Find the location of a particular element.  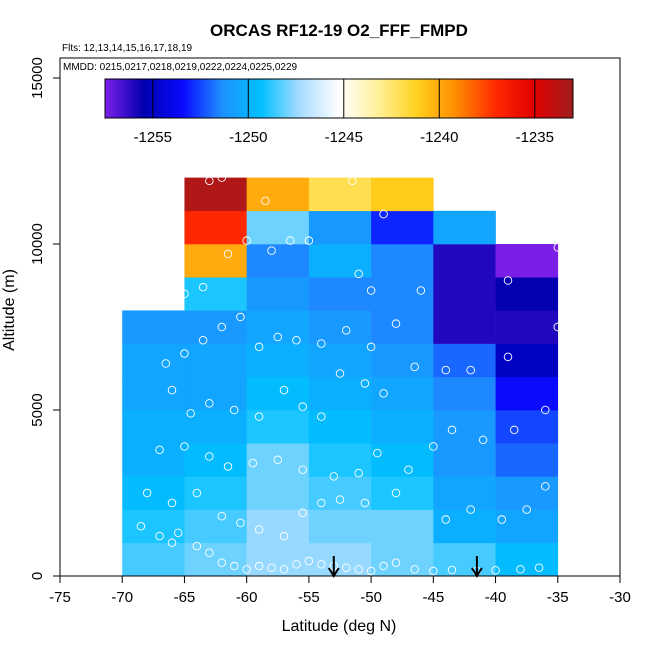

y-tick-label: 0 is located at coordinates (37, 576).